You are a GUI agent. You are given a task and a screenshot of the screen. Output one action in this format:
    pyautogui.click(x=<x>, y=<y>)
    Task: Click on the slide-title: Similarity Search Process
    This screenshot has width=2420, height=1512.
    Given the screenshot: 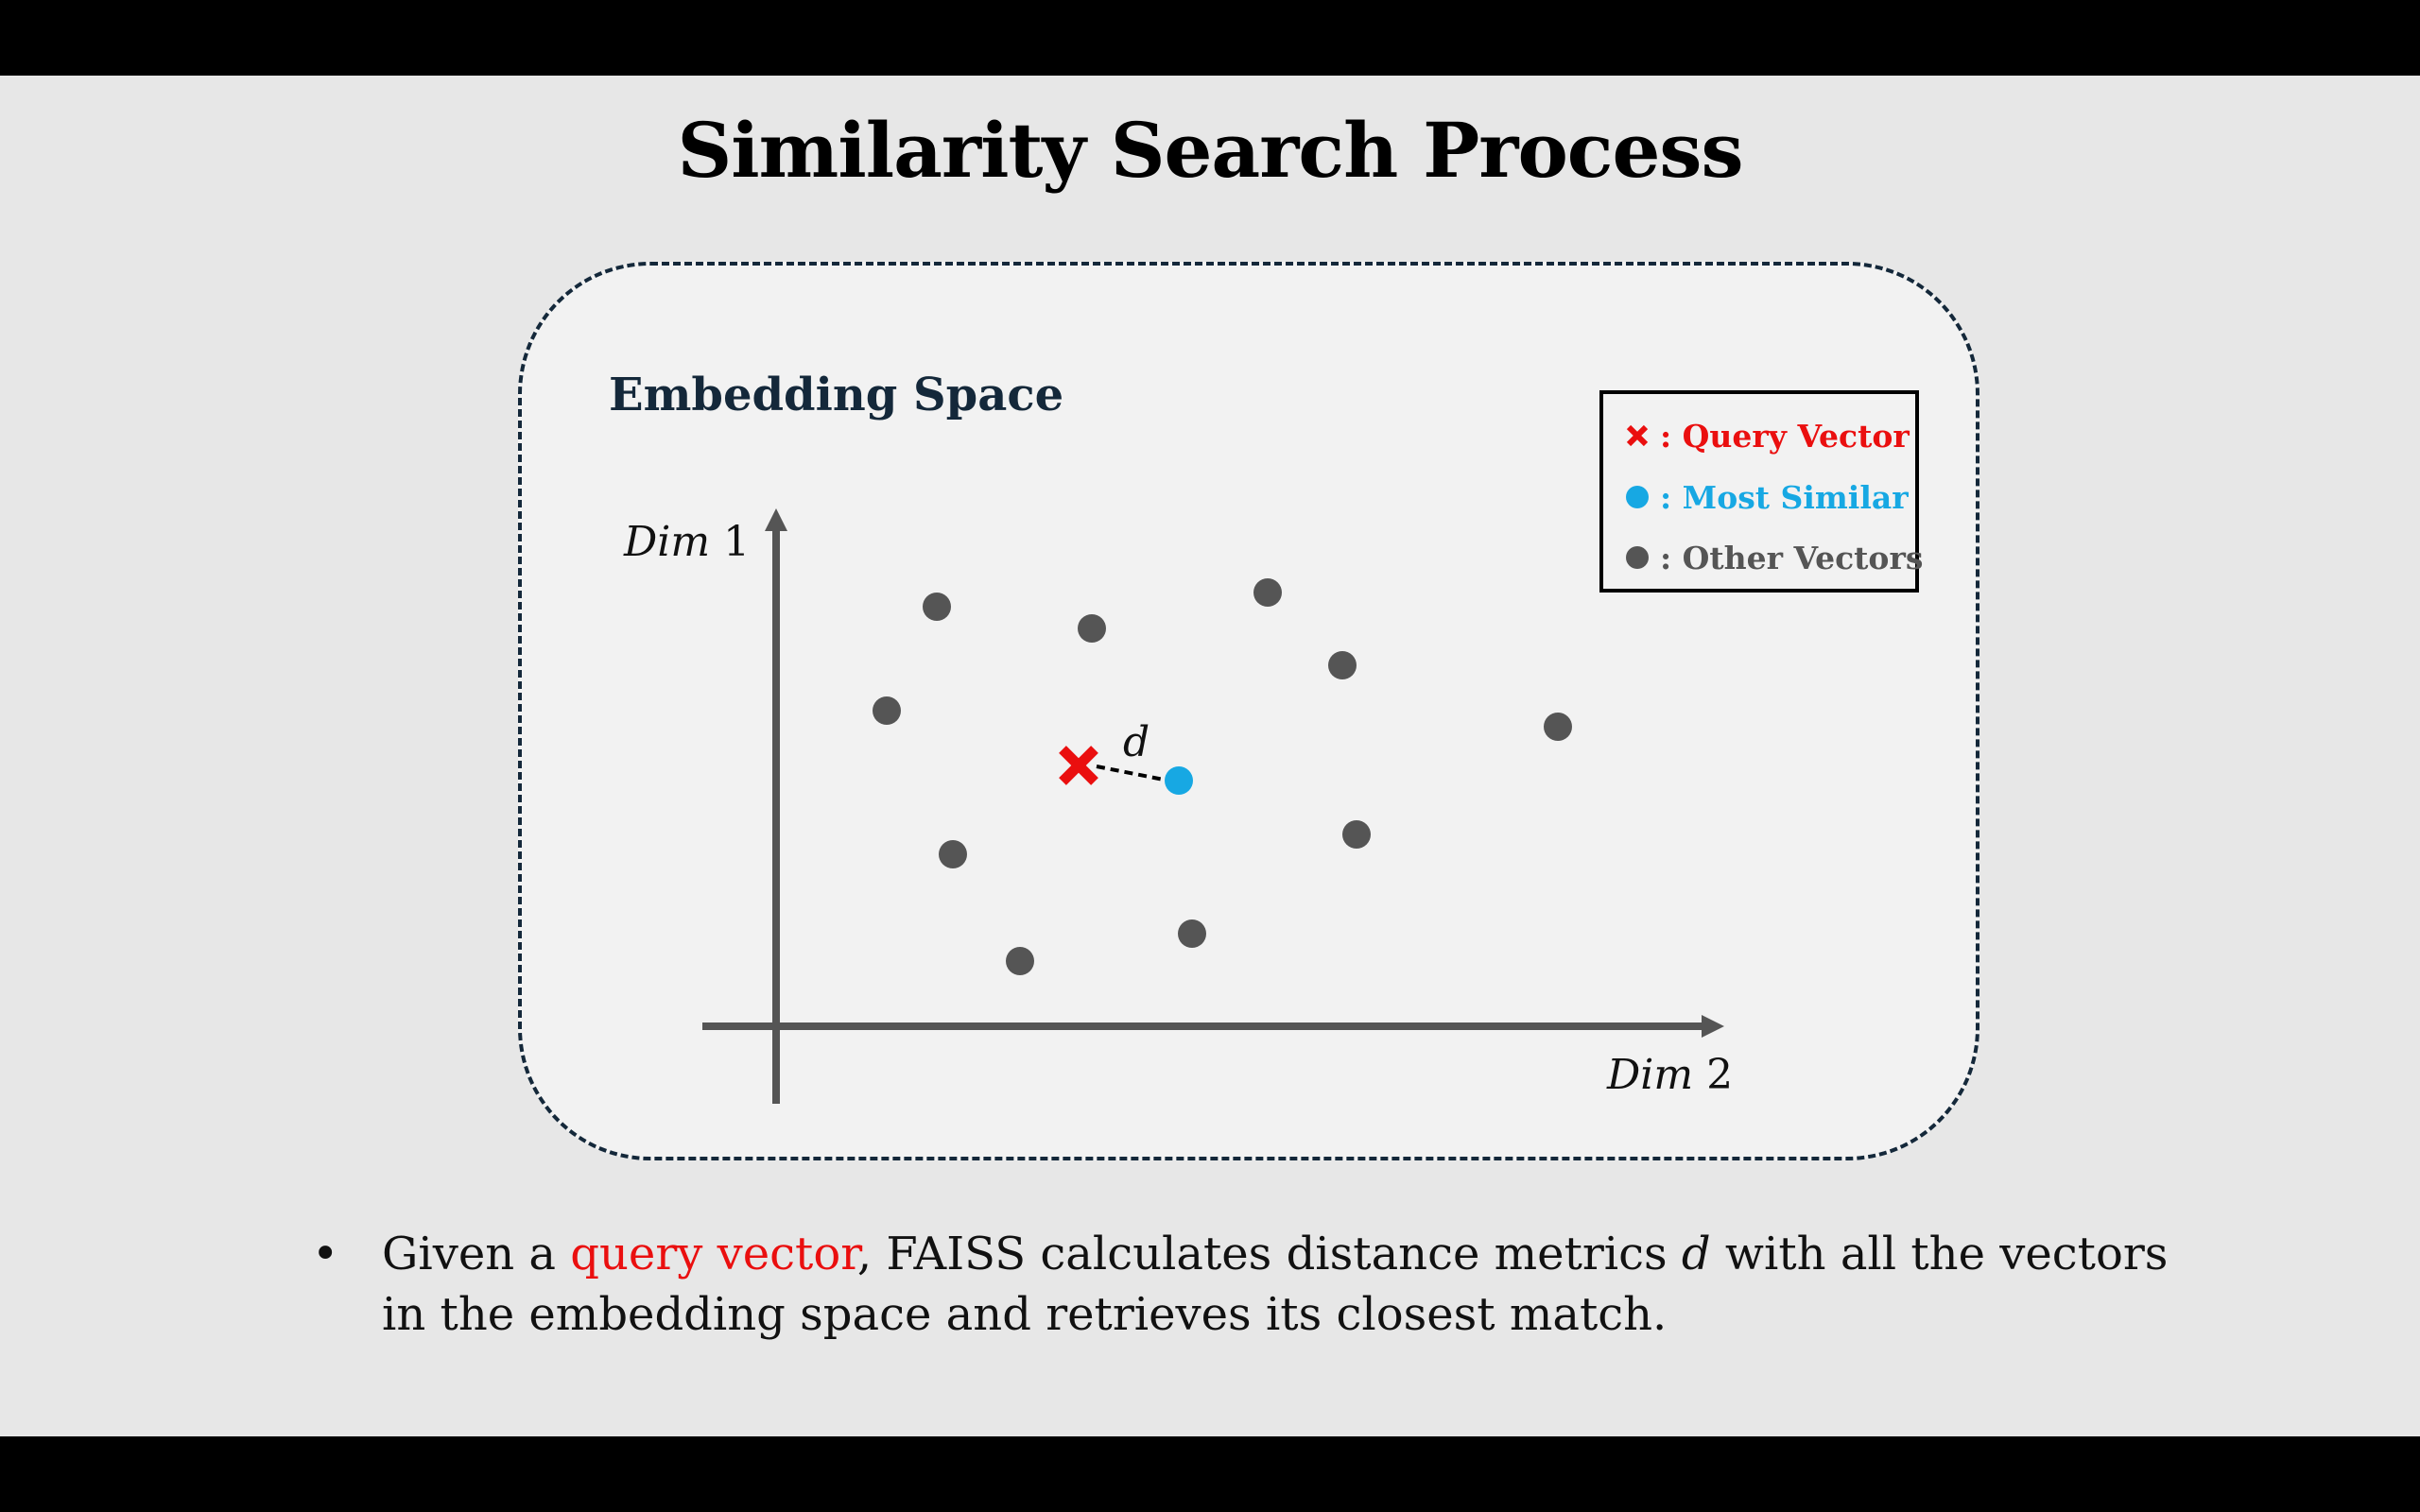 What is the action you would take?
    pyautogui.click(x=1210, y=150)
    